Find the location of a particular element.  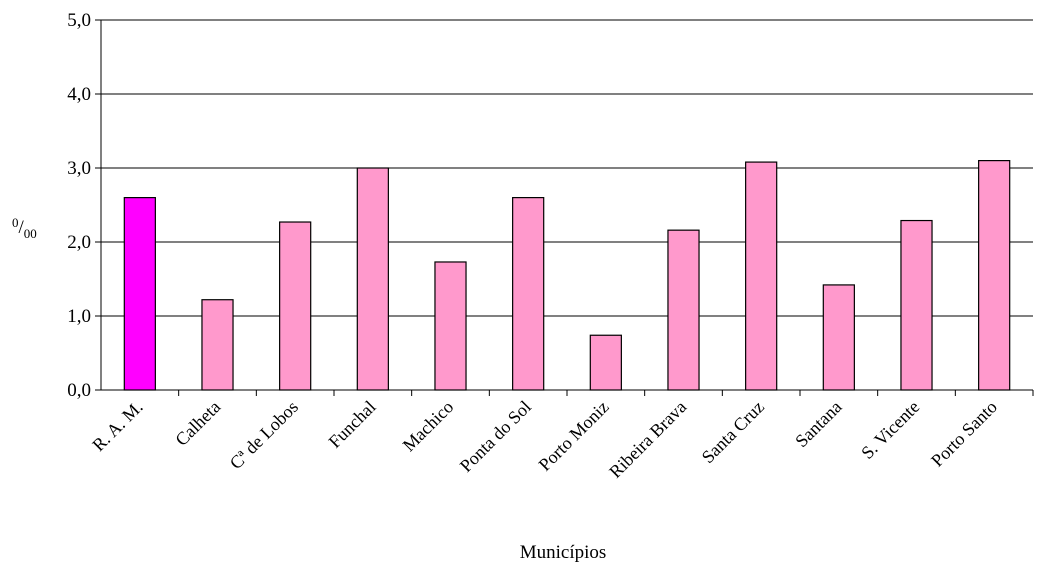

y-tick-label: 0,0 is located at coordinates (79, 390).